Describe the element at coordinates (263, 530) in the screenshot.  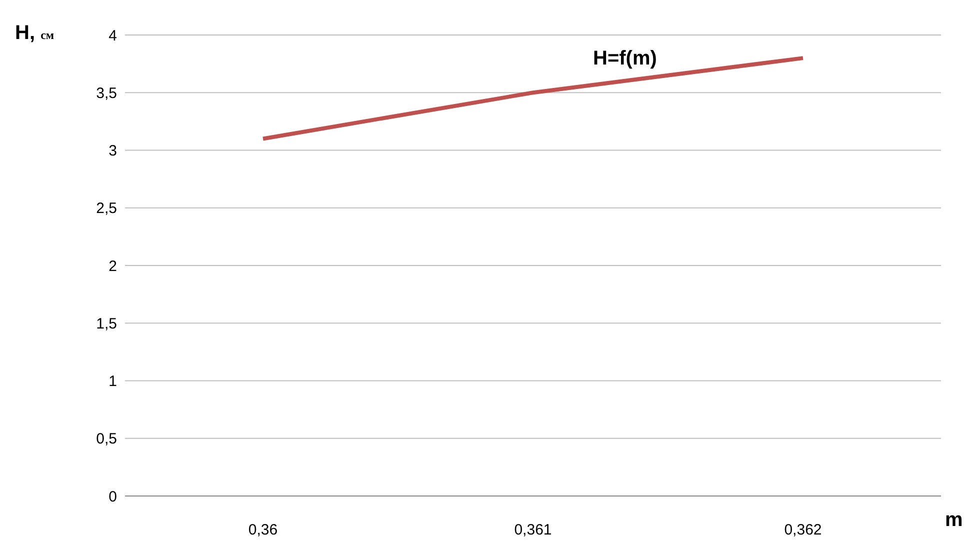
I see `x-tick-label: 0,36` at that location.